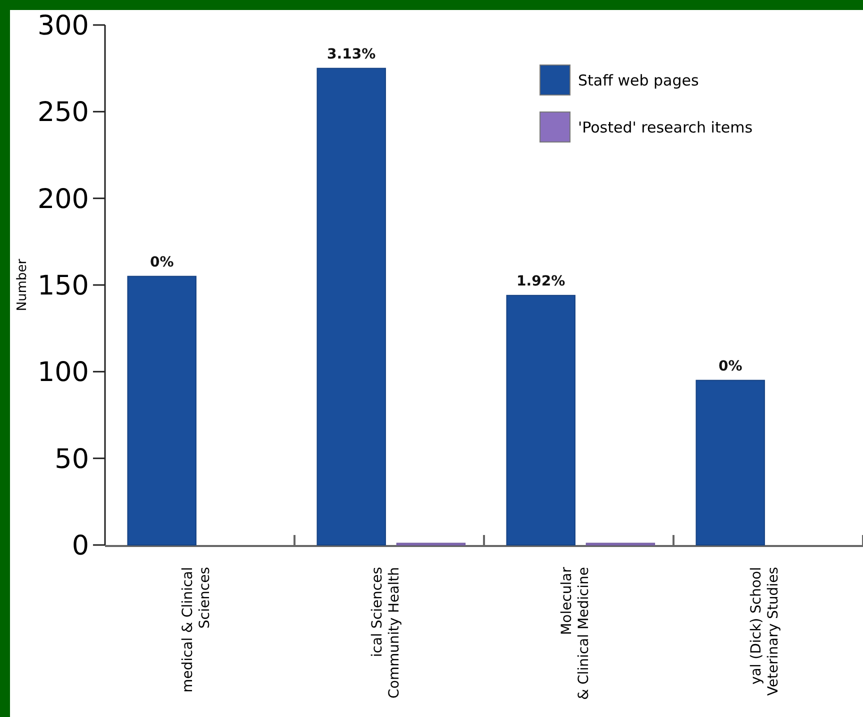 The height and width of the screenshot is (717, 863). I want to click on legend-label: Staff web pages, so click(638, 80).